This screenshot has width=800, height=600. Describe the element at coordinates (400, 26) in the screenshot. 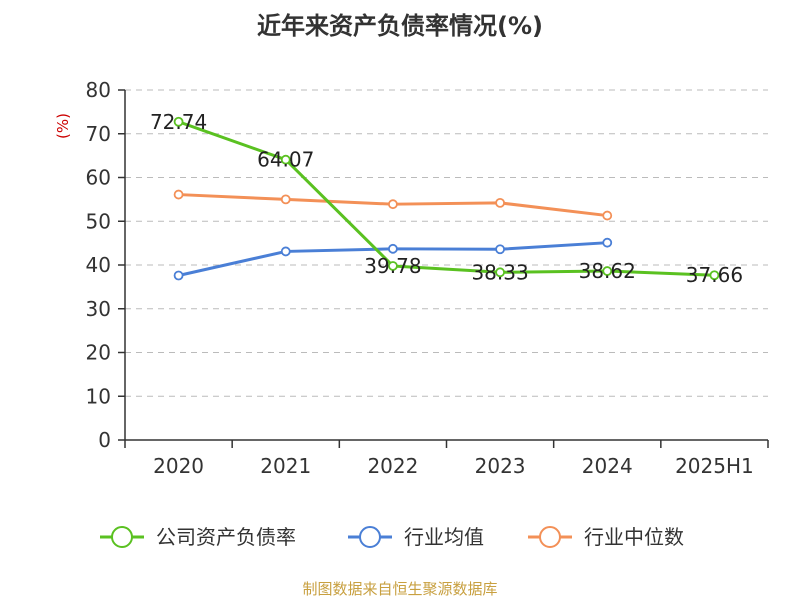

I see `chart-title: 近年来资产负债率情况(%)` at that location.